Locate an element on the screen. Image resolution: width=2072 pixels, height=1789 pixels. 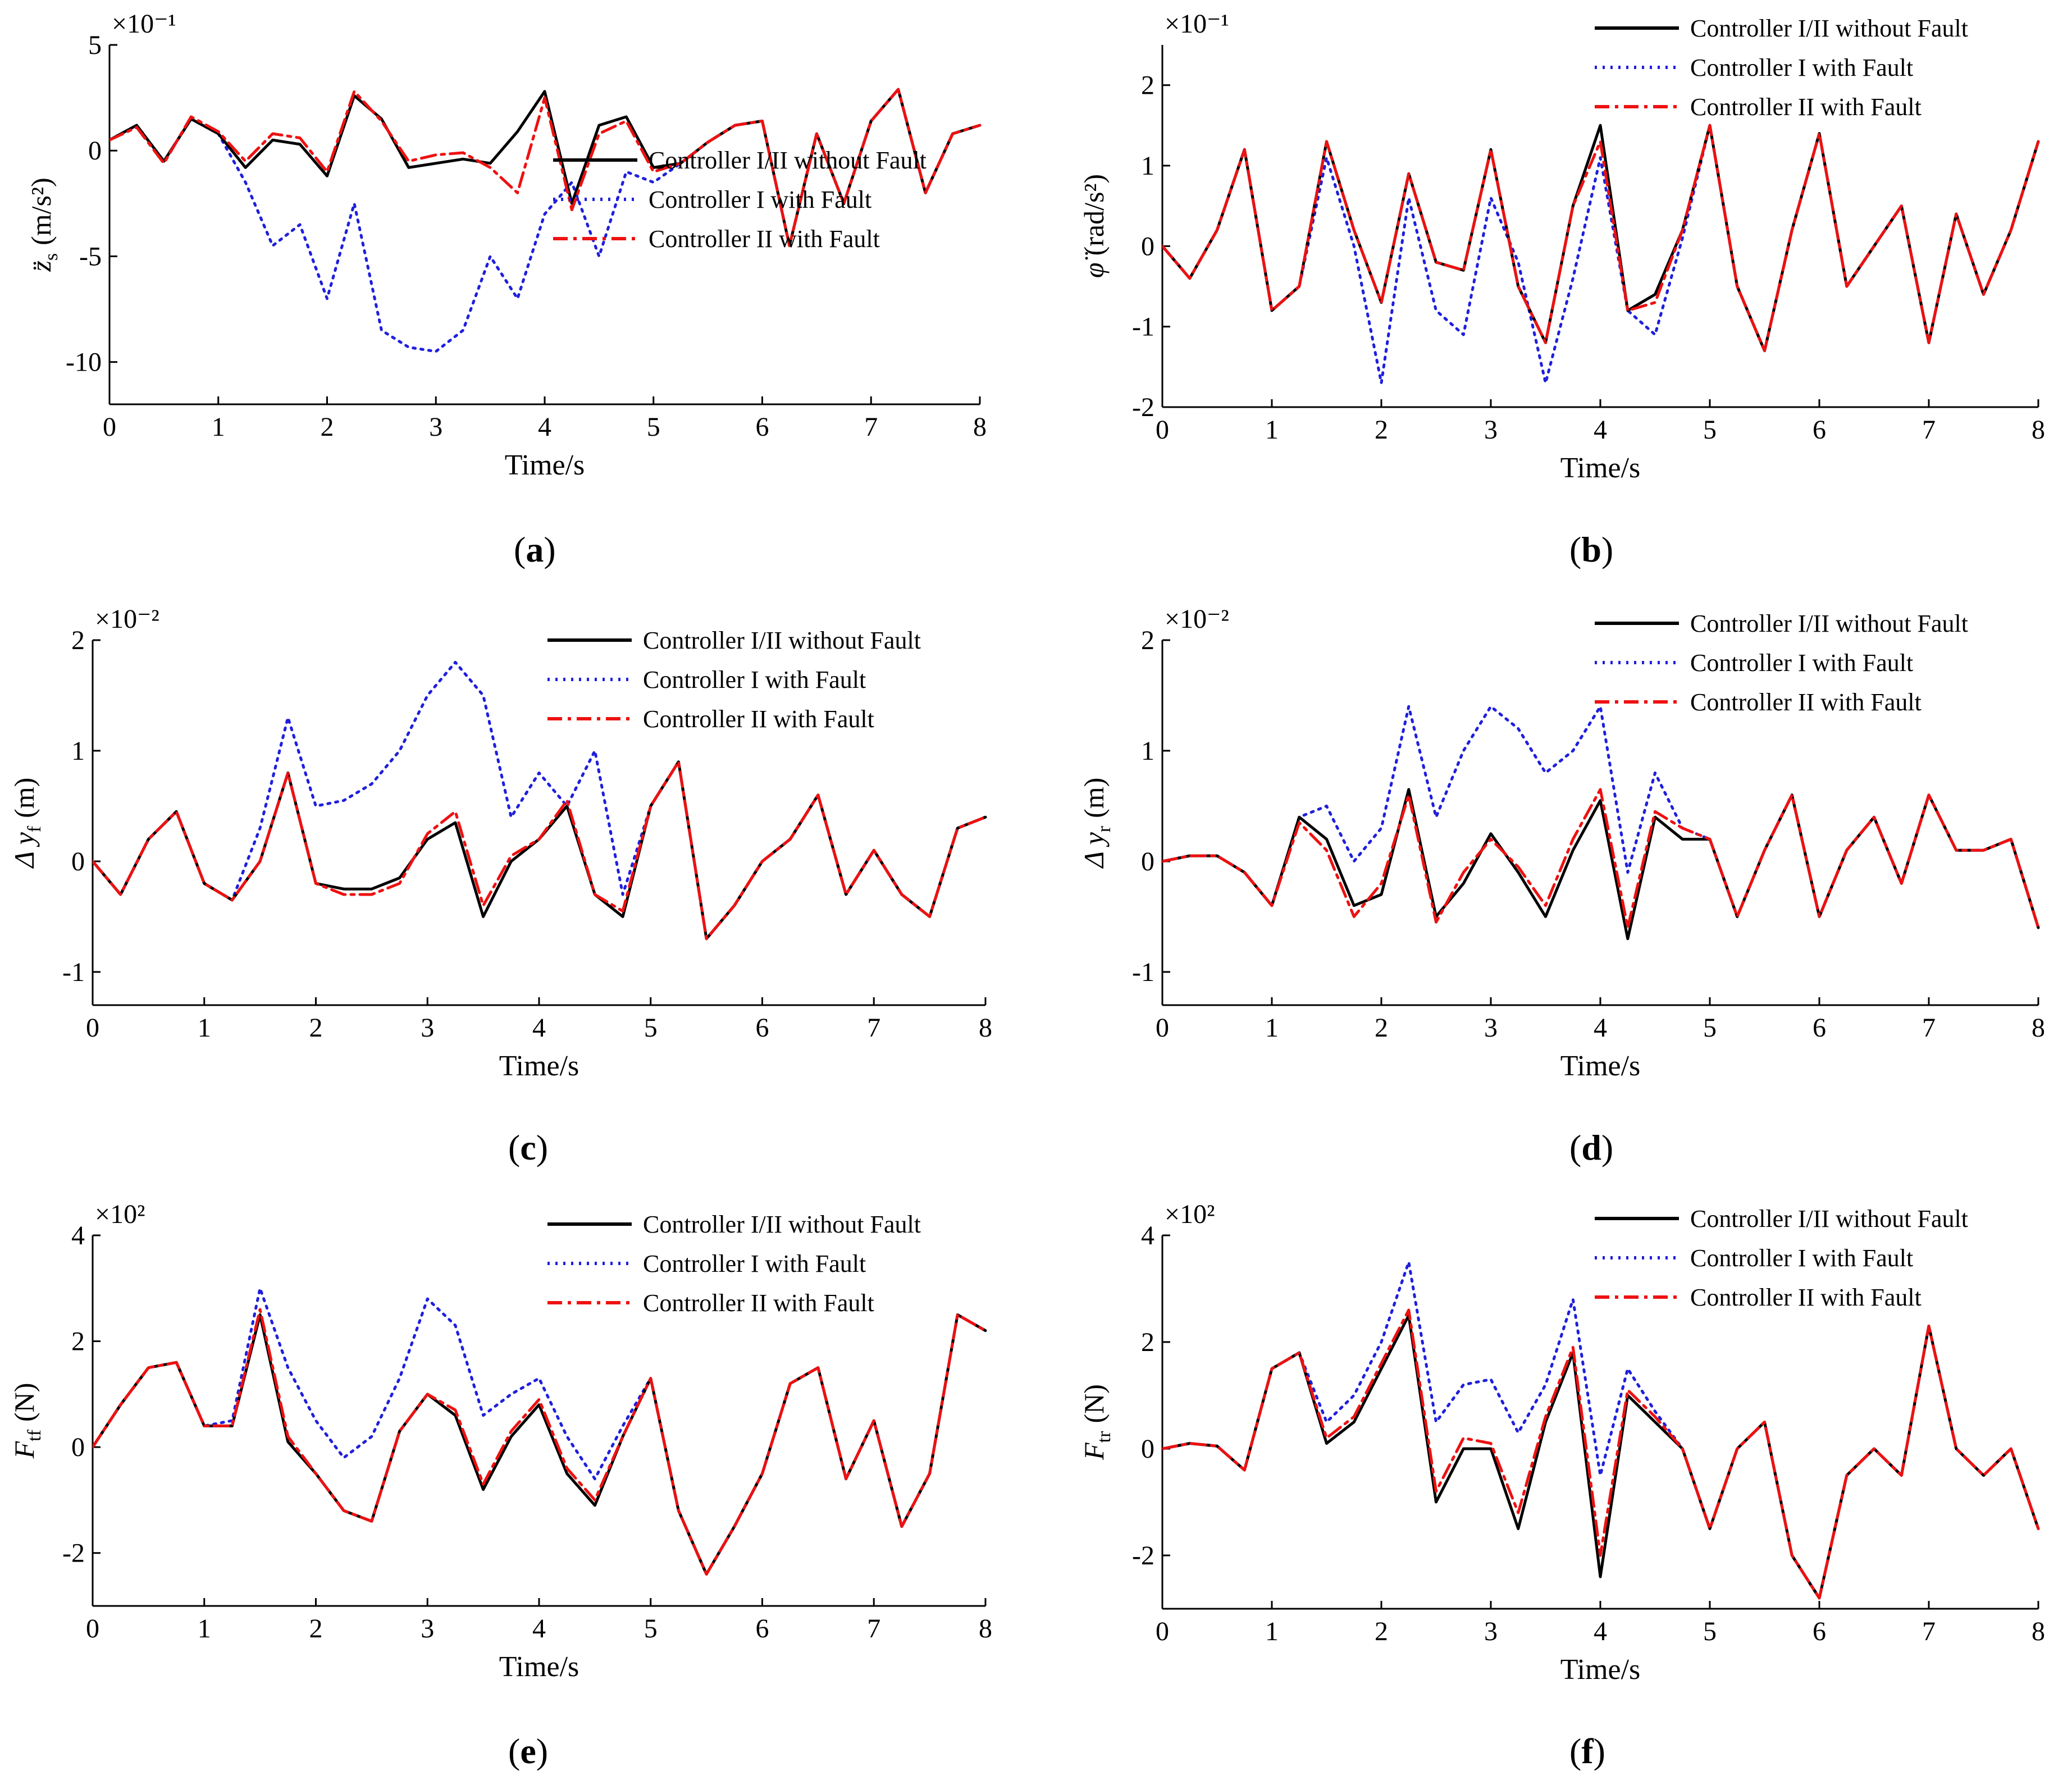
y-axis-symbol: F is located at coordinates (24, 1450).